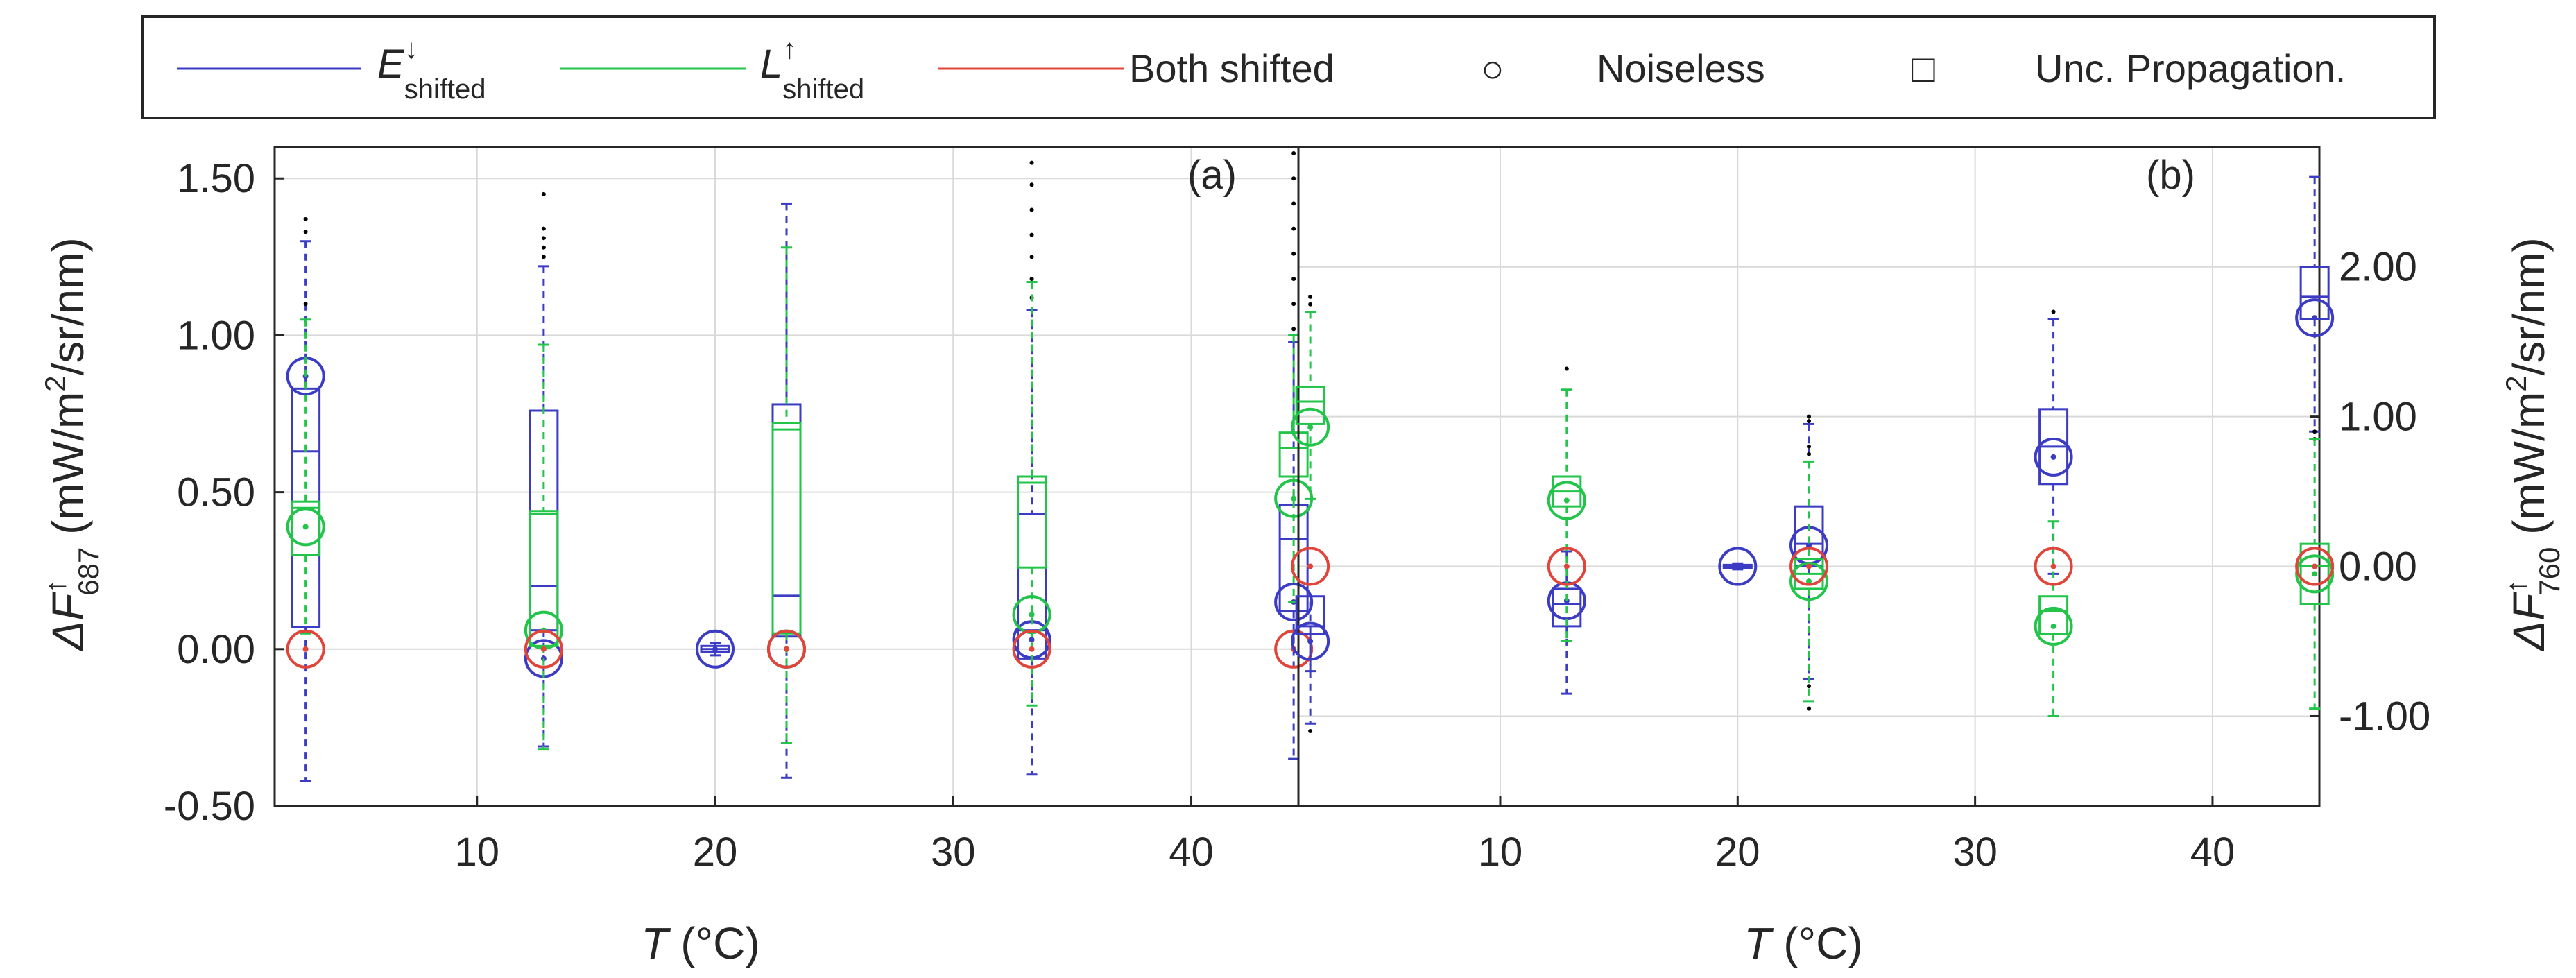  What do you see at coordinates (431, 69) in the screenshot?
I see `legend-e-label: E↓ shifted` at bounding box center [431, 69].